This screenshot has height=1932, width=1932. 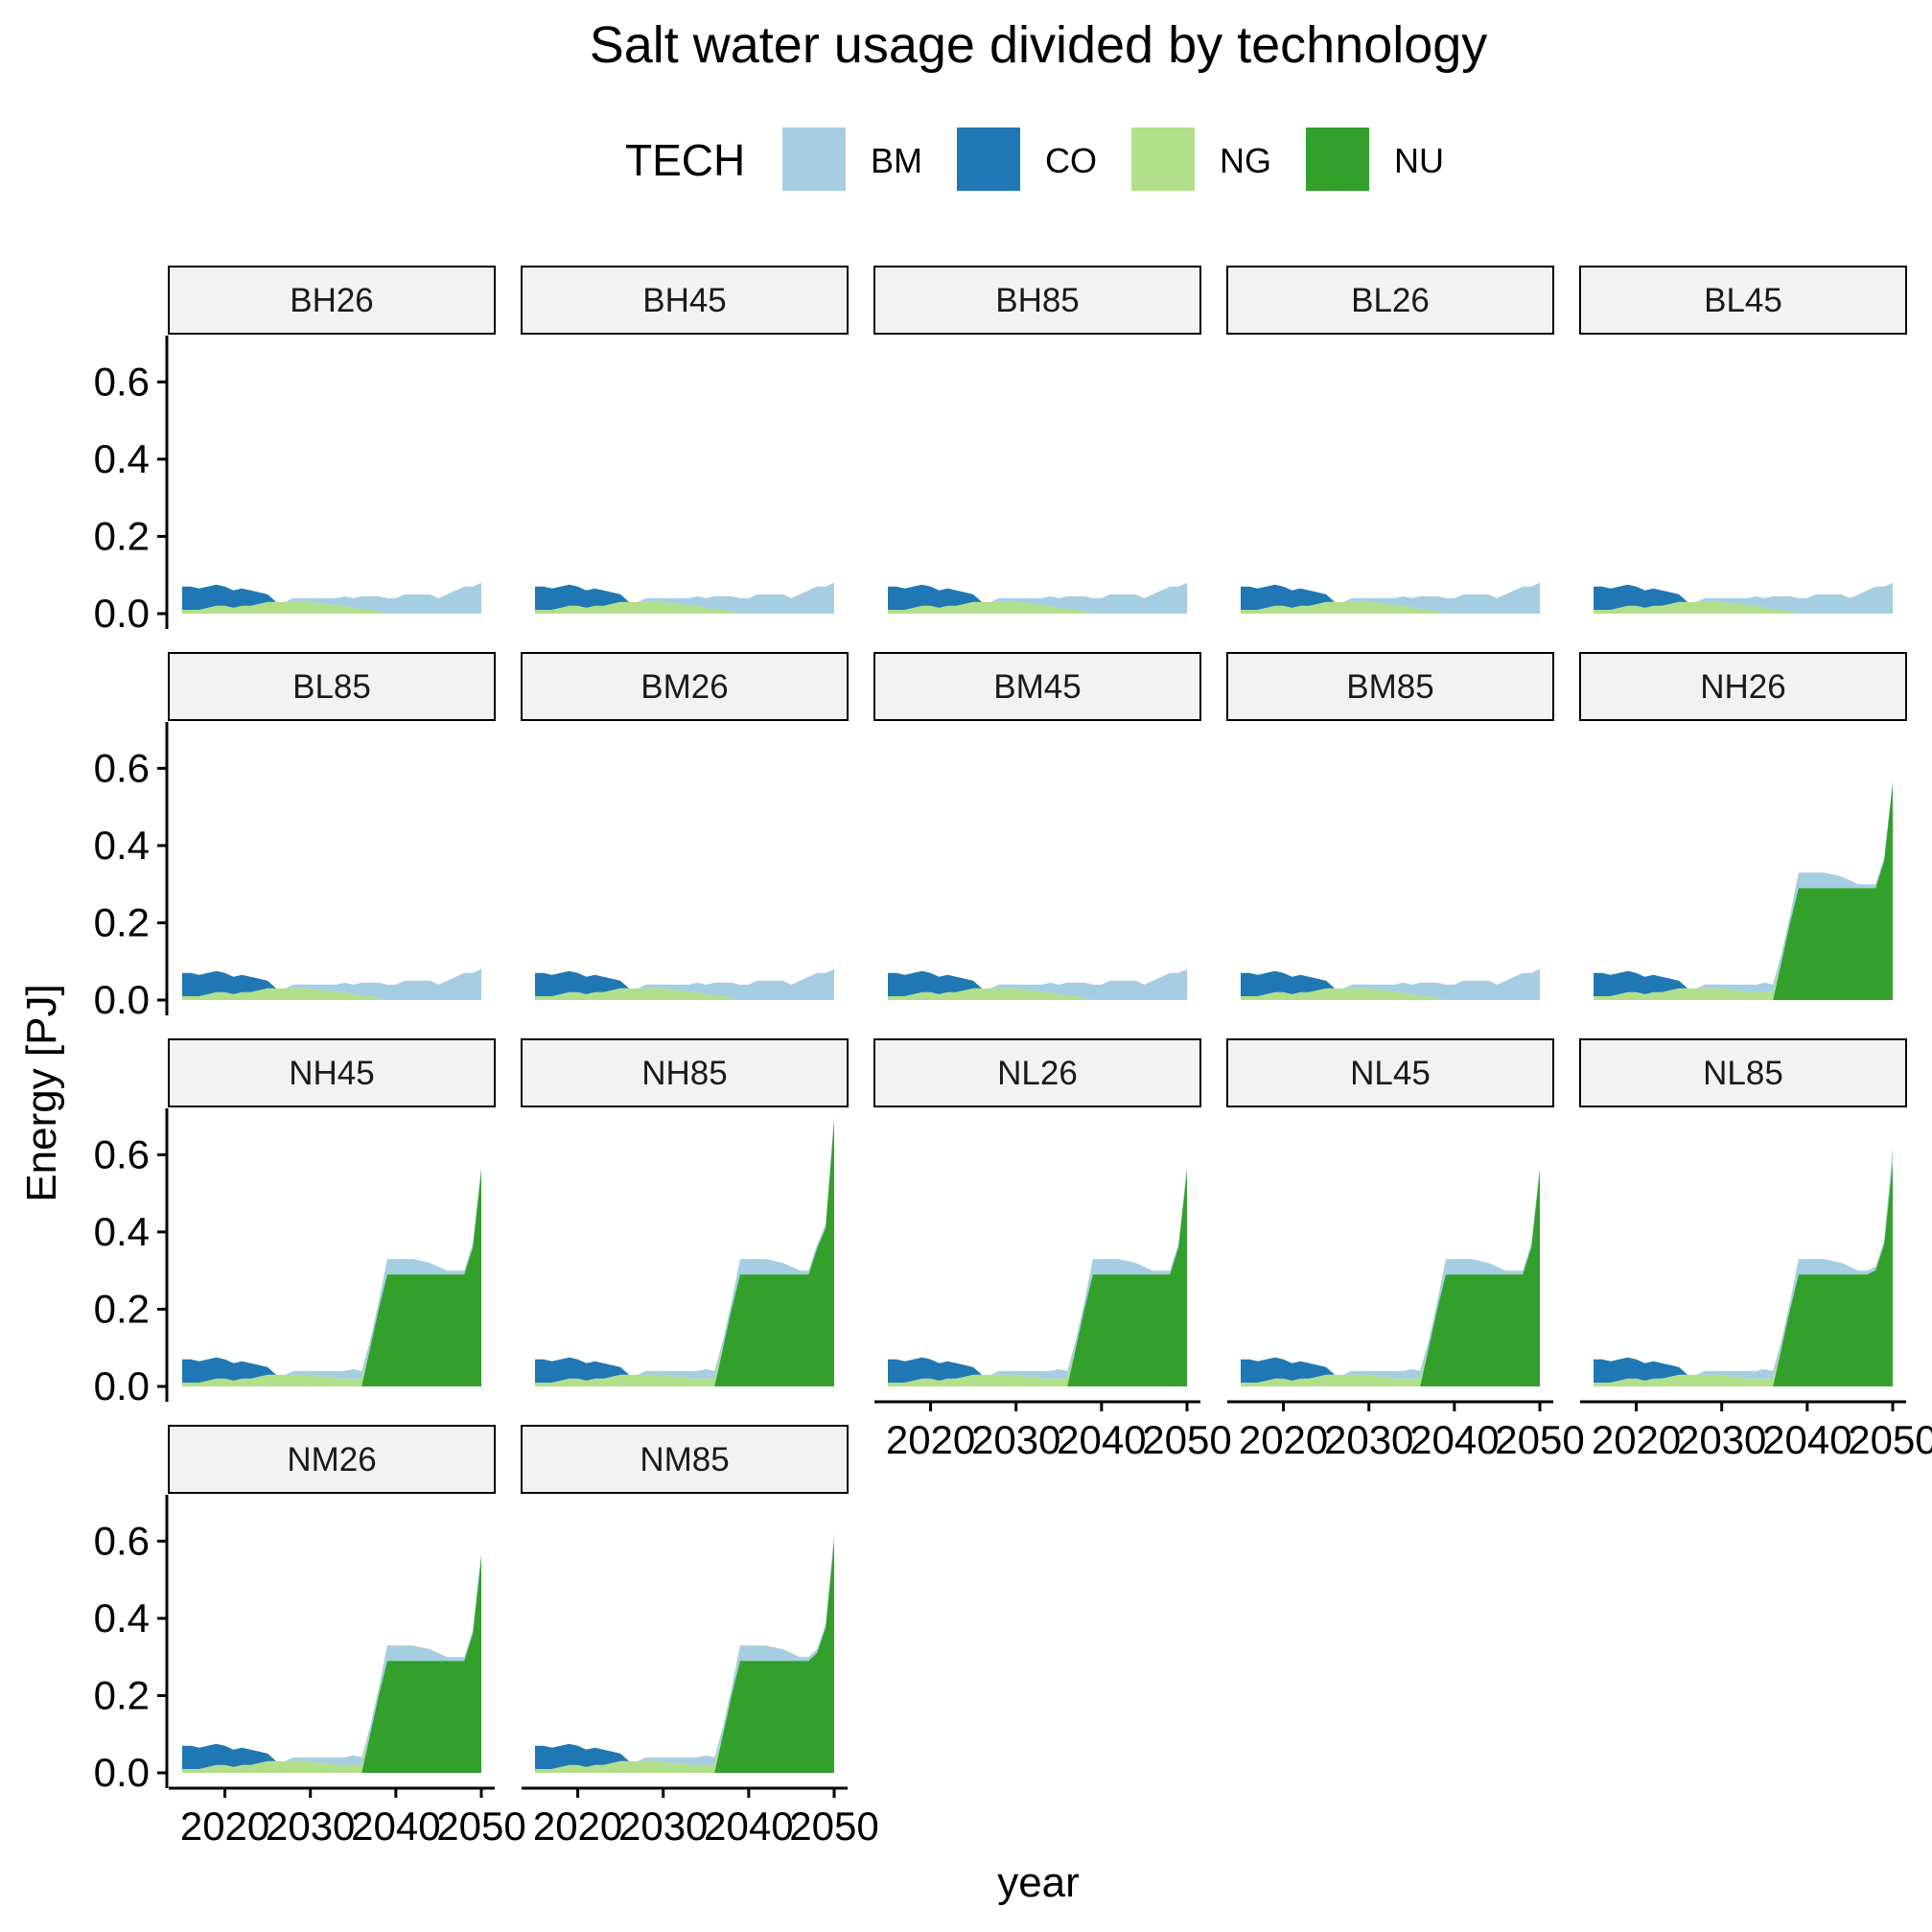 What do you see at coordinates (332, 300) in the screenshot?
I see `strip-bh26` at bounding box center [332, 300].